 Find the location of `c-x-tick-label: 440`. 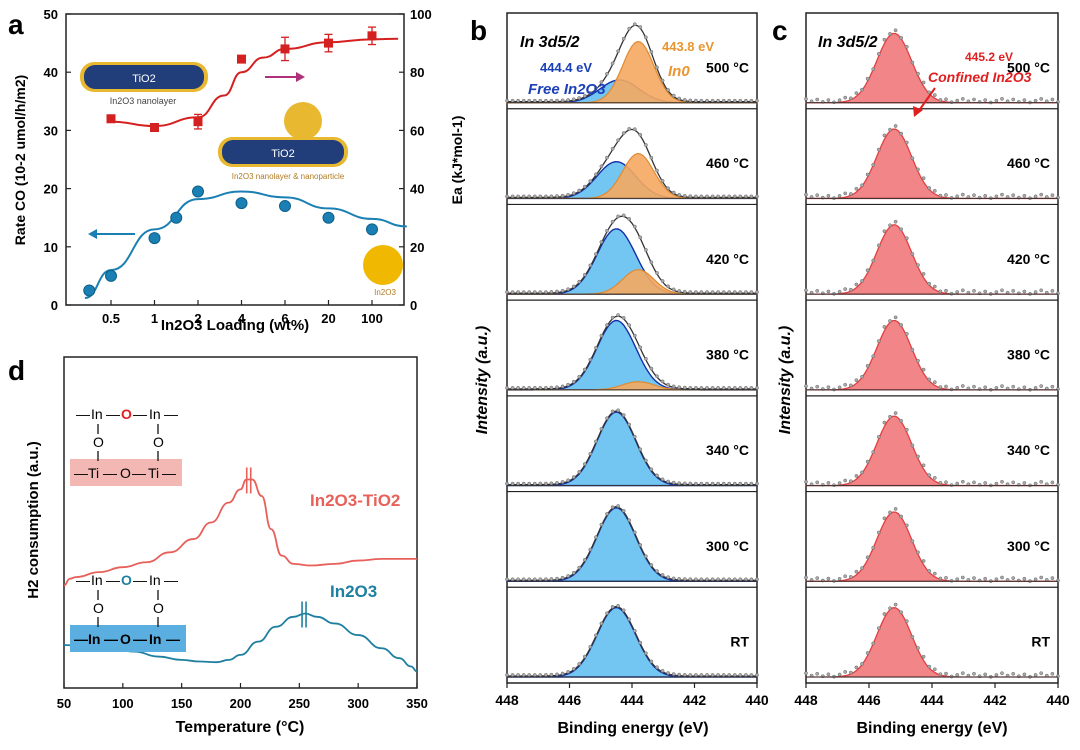

c-x-tick-label: 440 is located at coordinates (1058, 700).